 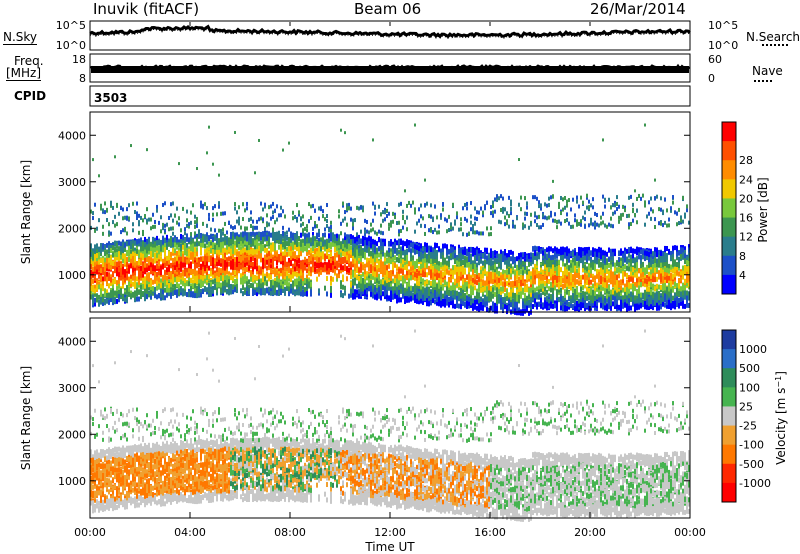 What do you see at coordinates (71, 25) in the screenshot?
I see `nsky-hi-tick: 10^5` at bounding box center [71, 25].